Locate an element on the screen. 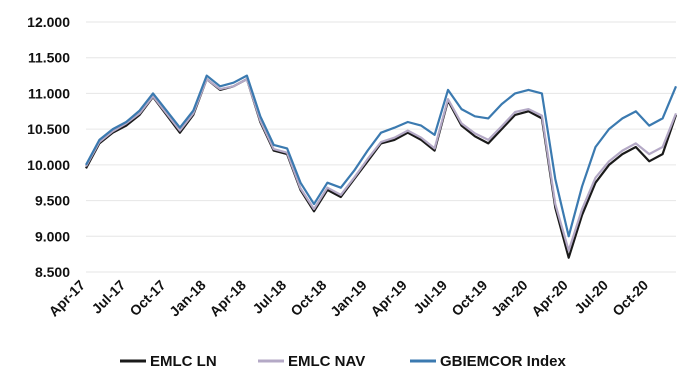 Image resolution: width=678 pixels, height=376 pixels. y-tick-label: 11.000 is located at coordinates (49, 93).